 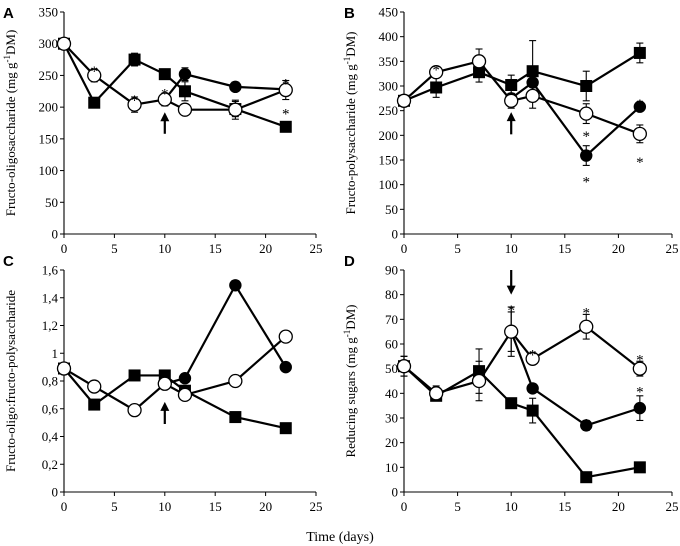 What do you see at coordinates (50, 381) in the screenshot?
I see `y-tick-label: 0,8` at bounding box center [50, 381].